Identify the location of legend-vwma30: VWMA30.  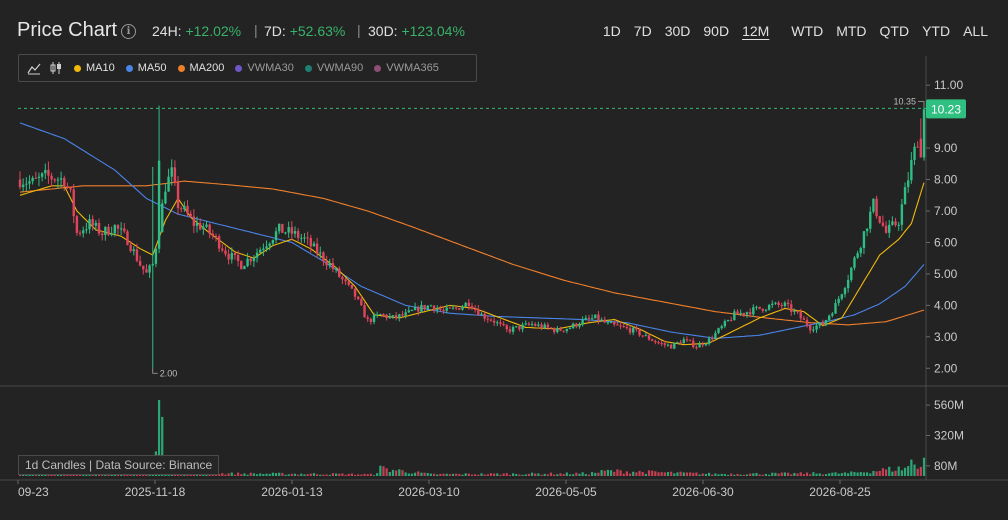
(264, 68).